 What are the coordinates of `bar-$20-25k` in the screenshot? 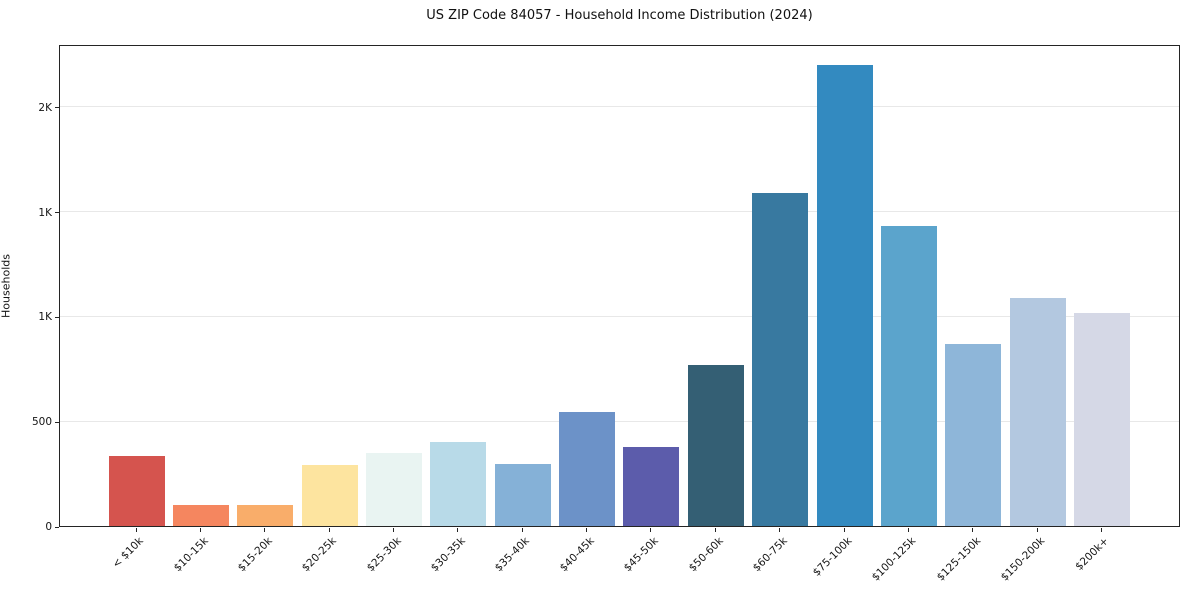 It's located at (329, 495).